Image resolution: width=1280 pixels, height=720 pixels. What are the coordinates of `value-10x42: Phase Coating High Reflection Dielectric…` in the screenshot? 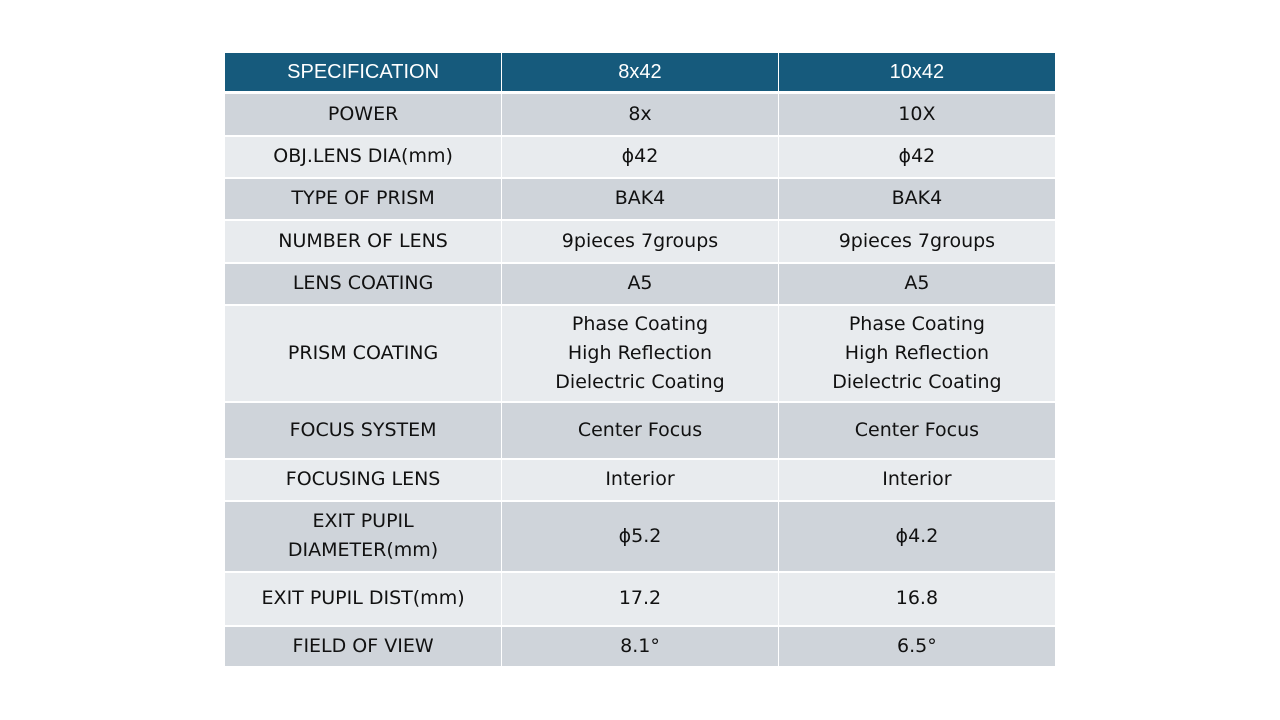 It's located at (916, 353).